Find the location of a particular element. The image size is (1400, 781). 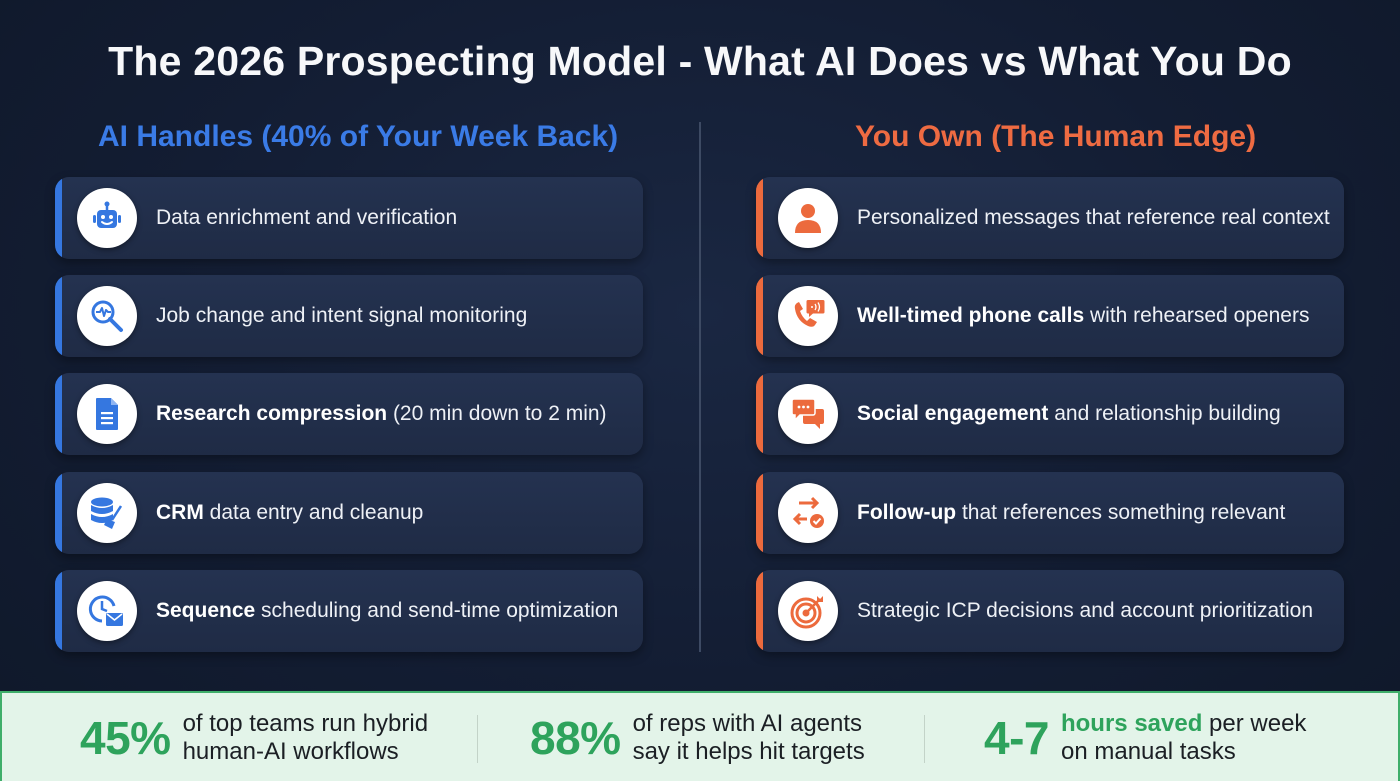

database-broom-icon is located at coordinates (107, 513).